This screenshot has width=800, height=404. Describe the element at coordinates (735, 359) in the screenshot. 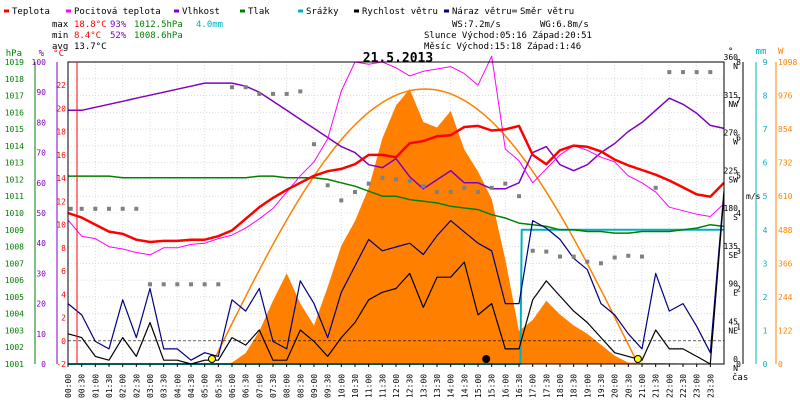

I see `degrees-tick: 0` at that location.